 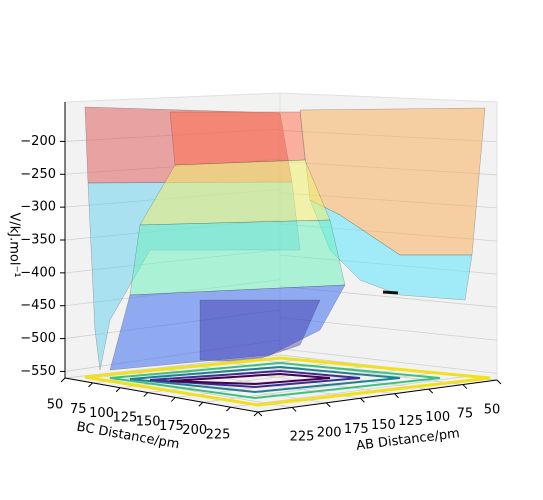 What do you see at coordinates (410, 421) in the screenshot?
I see `x-tick-label: 125` at bounding box center [410, 421].